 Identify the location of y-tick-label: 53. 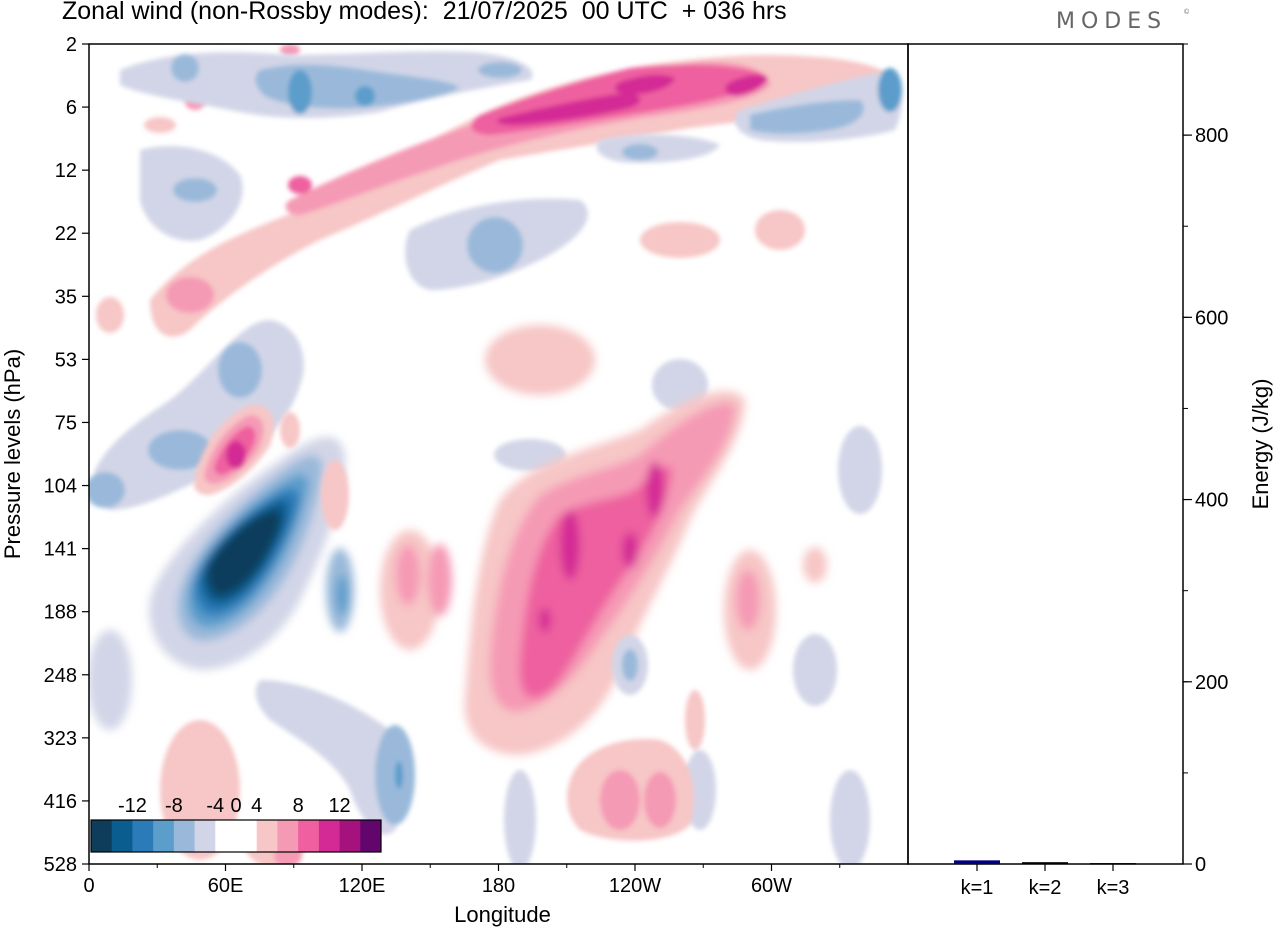
(66, 360).